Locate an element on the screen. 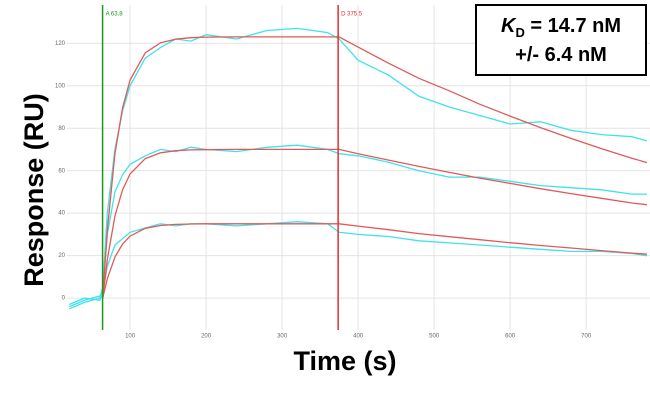 The width and height of the screenshot is (650, 403). x-tick-label: 600 is located at coordinates (510, 337).